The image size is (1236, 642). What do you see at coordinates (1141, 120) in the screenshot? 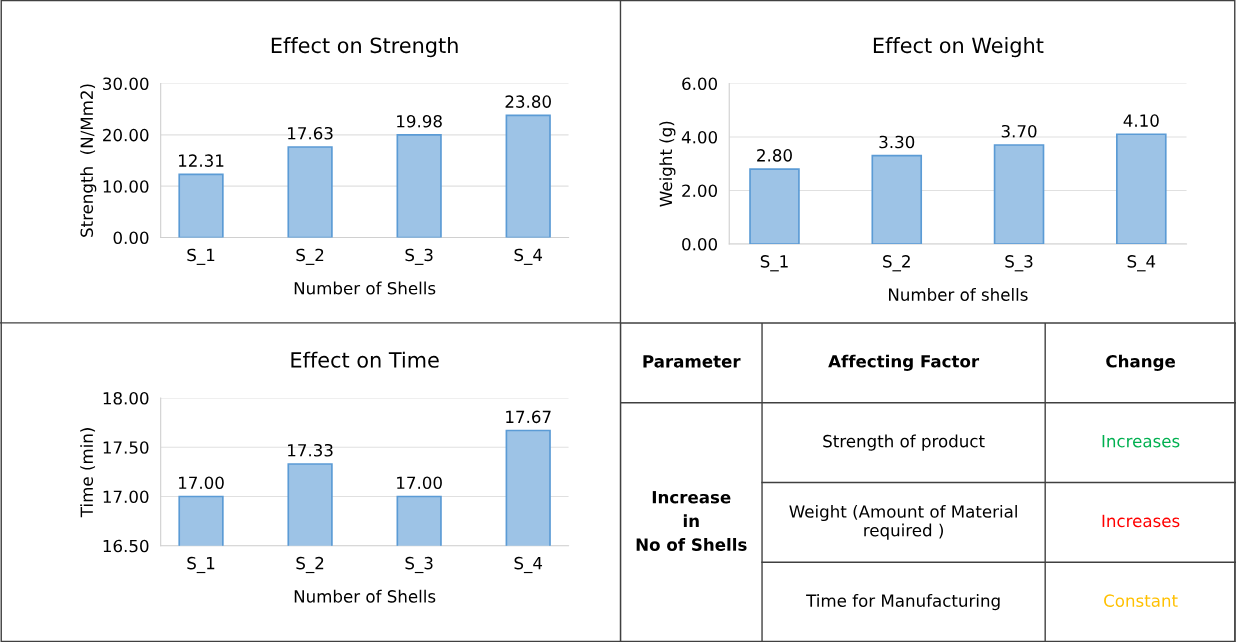
I see `data-label: 4.10` at bounding box center [1141, 120].